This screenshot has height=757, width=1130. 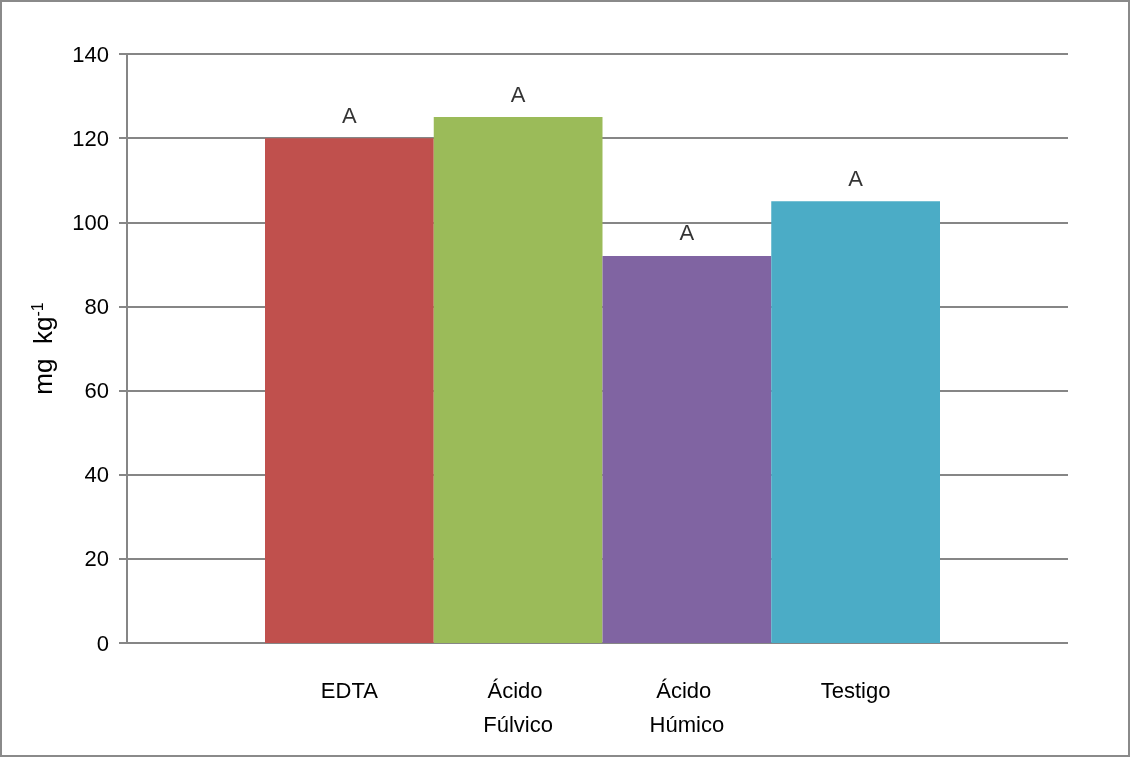 I want to click on y-tick-label: 100, so click(x=90, y=222).